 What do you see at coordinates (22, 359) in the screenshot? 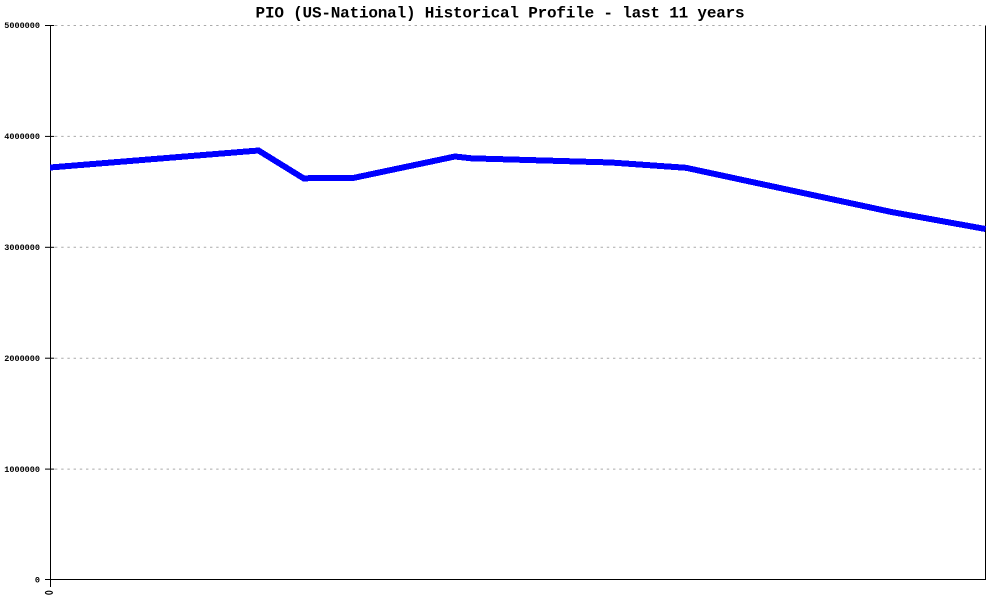
I see `svg-text: 2000000` at bounding box center [22, 359].